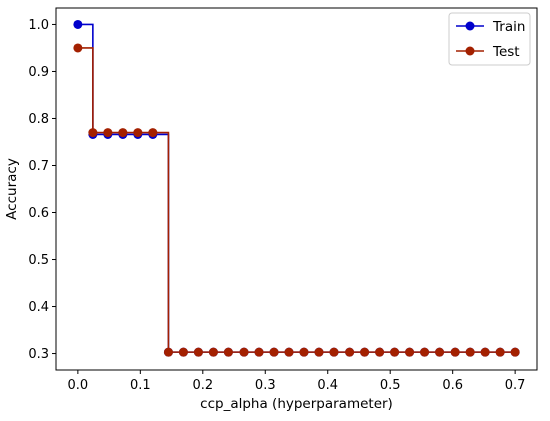 This screenshot has height=421, width=550. What do you see at coordinates (38, 213) in the screenshot?
I see `y-tick-label: 0.6` at bounding box center [38, 213].